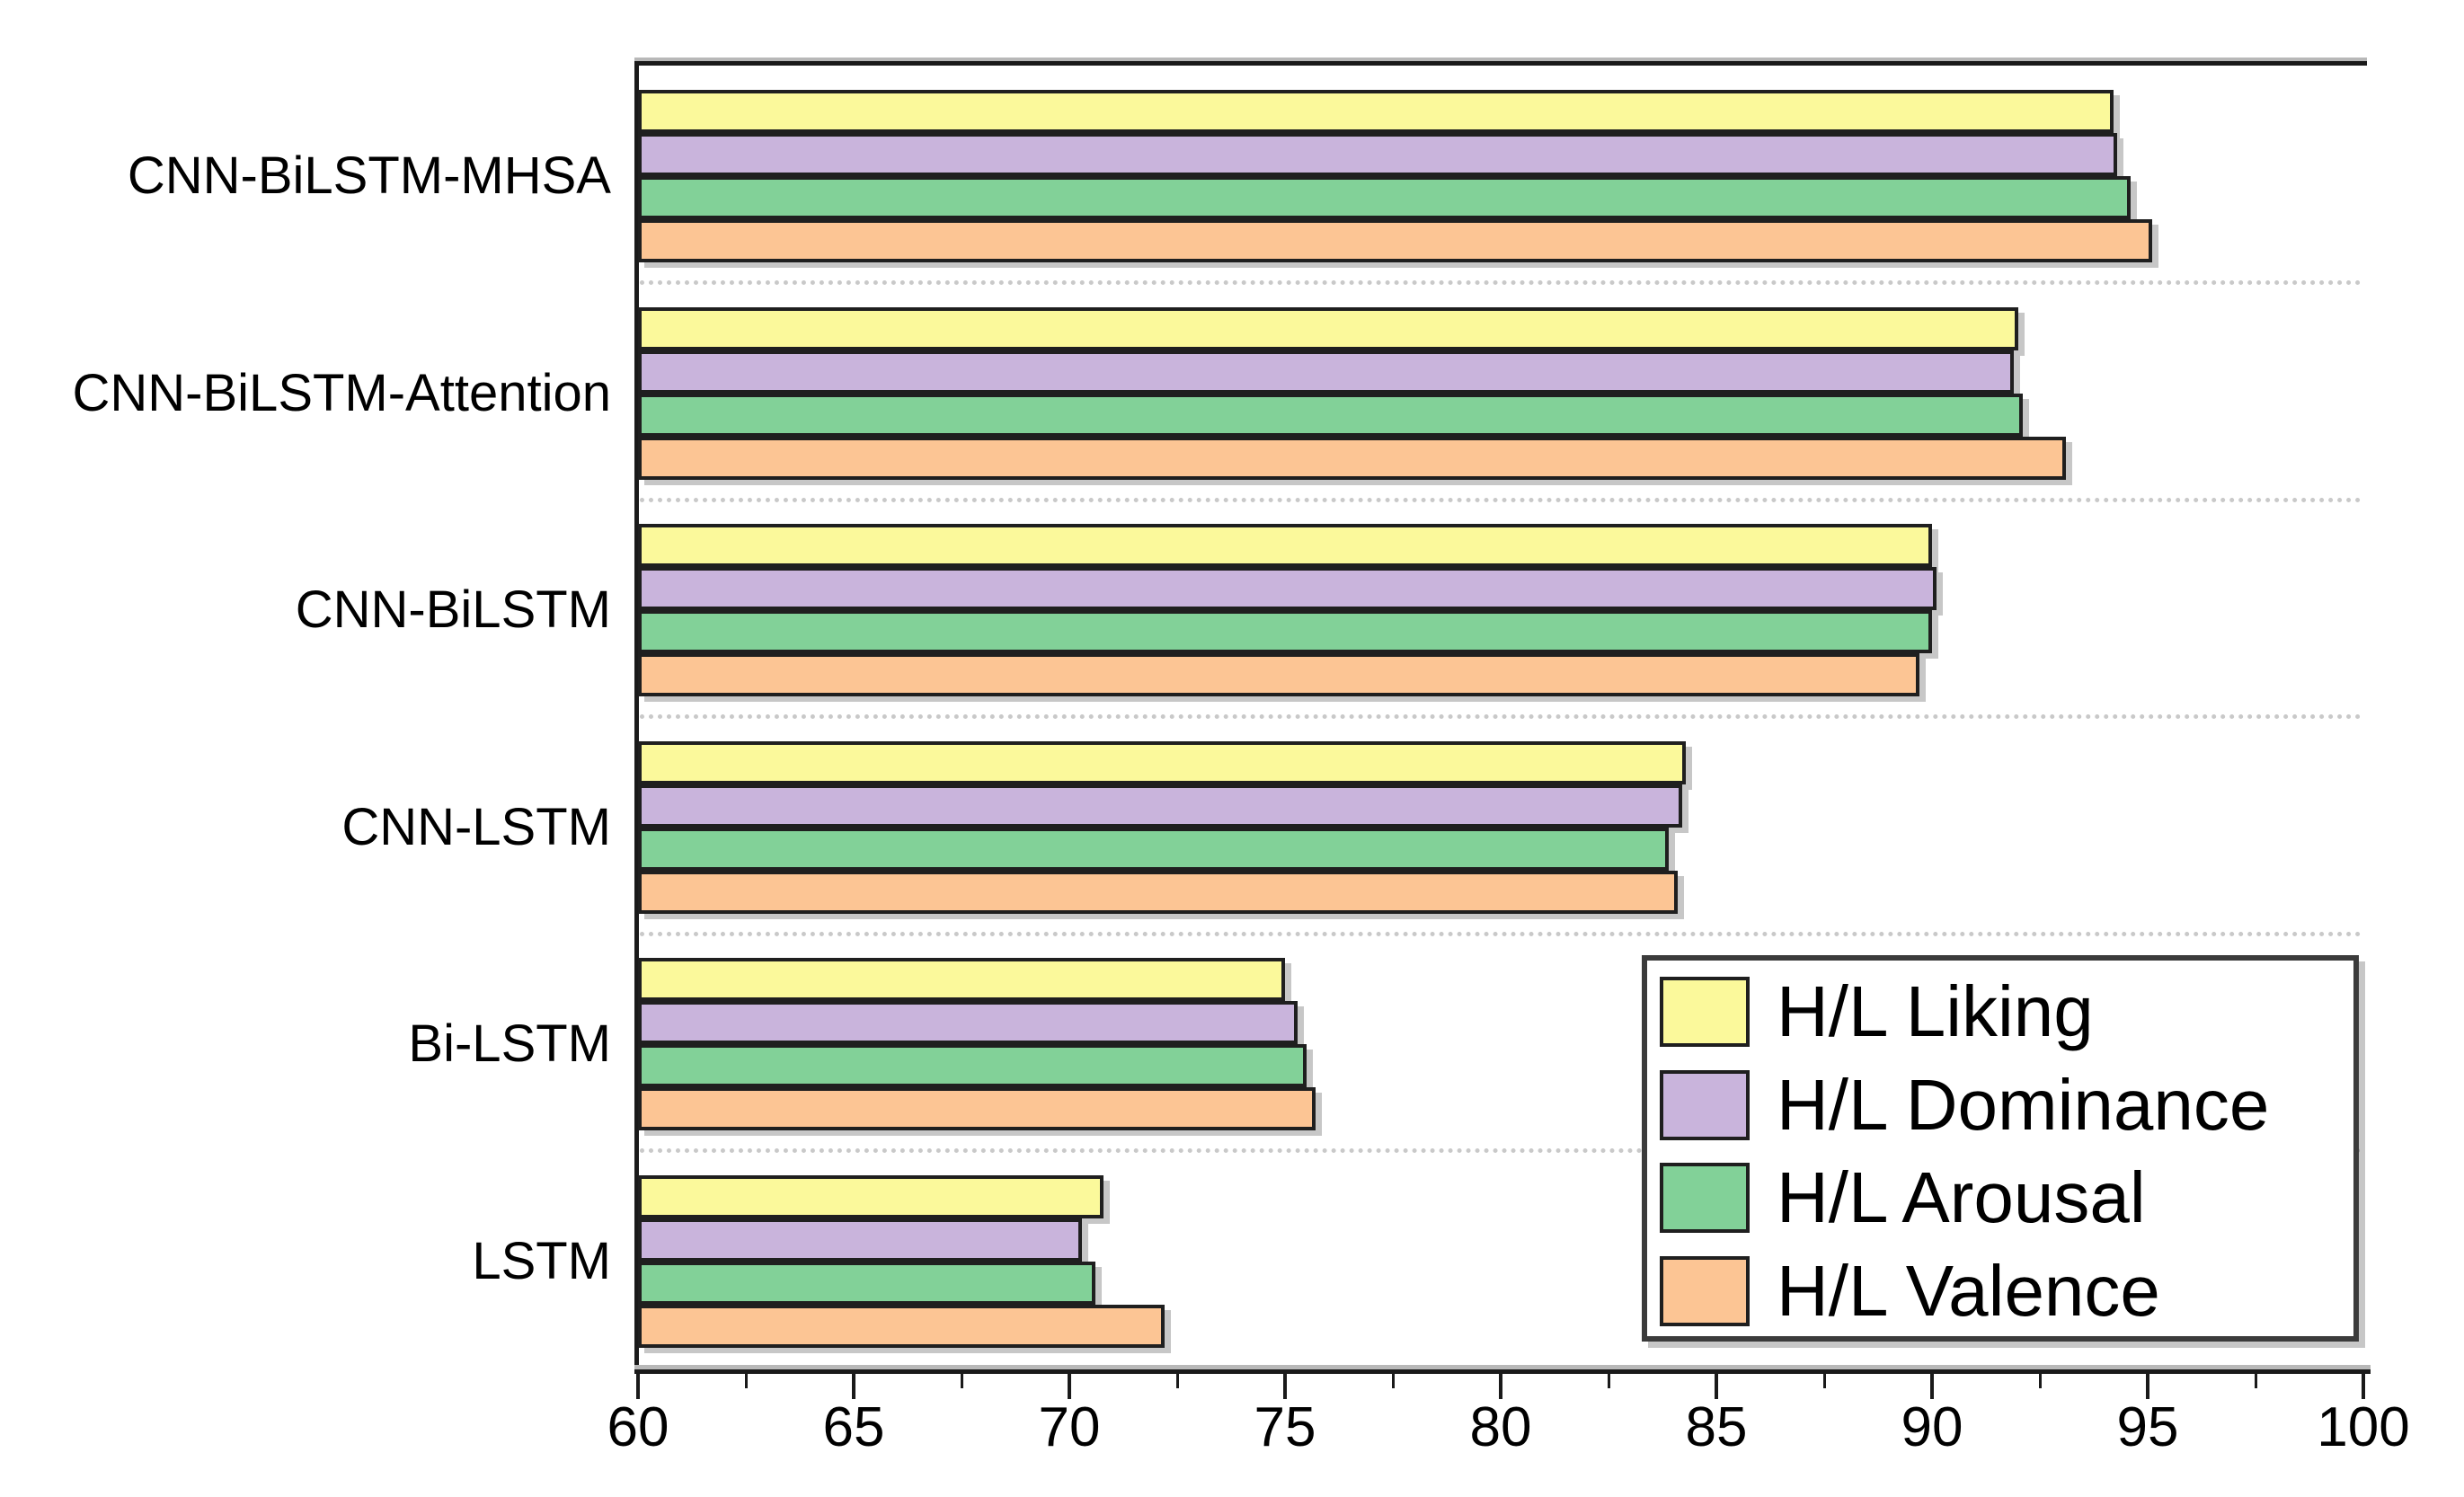 The image size is (2464, 1497). I want to click on y-axis-line, so click(636, 717).